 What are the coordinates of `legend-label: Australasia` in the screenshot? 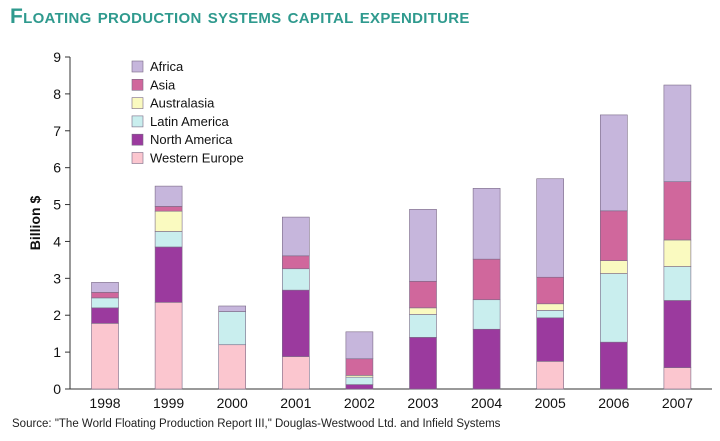 It's located at (182, 103).